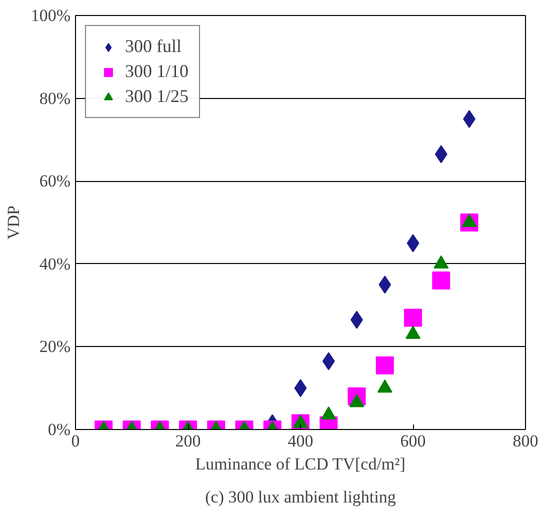 The height and width of the screenshot is (523, 557). What do you see at coordinates (157, 71) in the screenshot?
I see `legend-label: 300 1/10` at bounding box center [157, 71].